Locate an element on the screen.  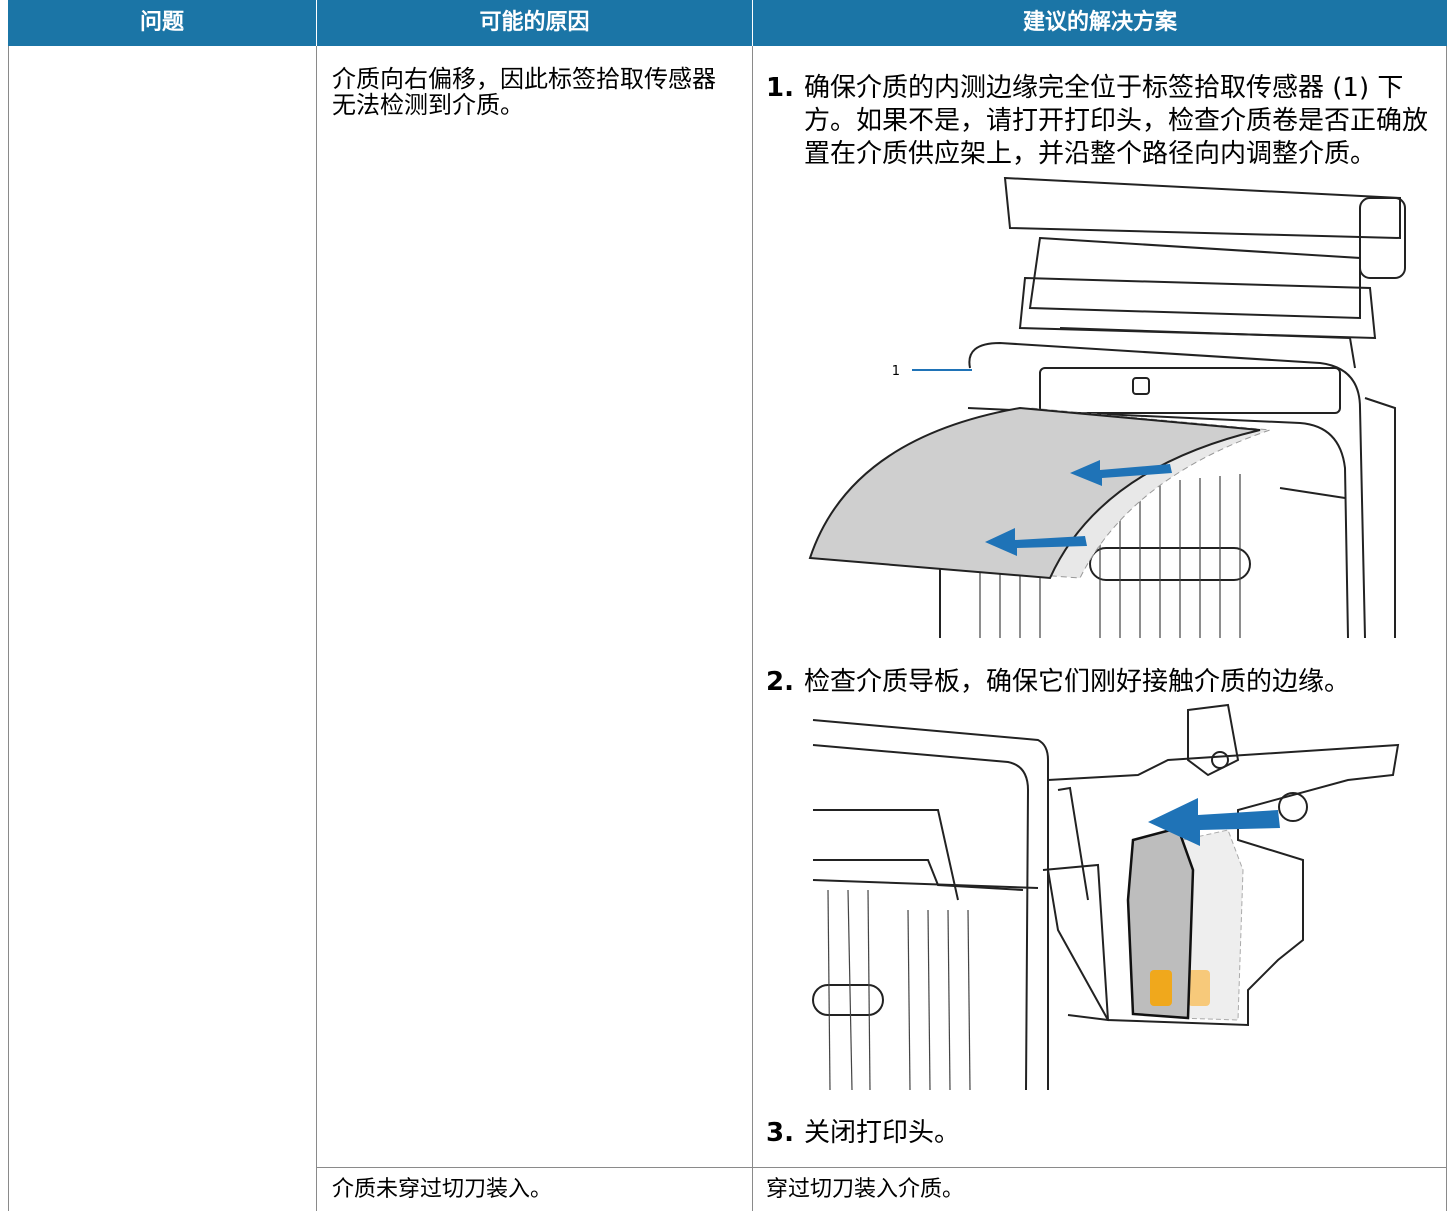
step-number: 2. is located at coordinates (780, 682).